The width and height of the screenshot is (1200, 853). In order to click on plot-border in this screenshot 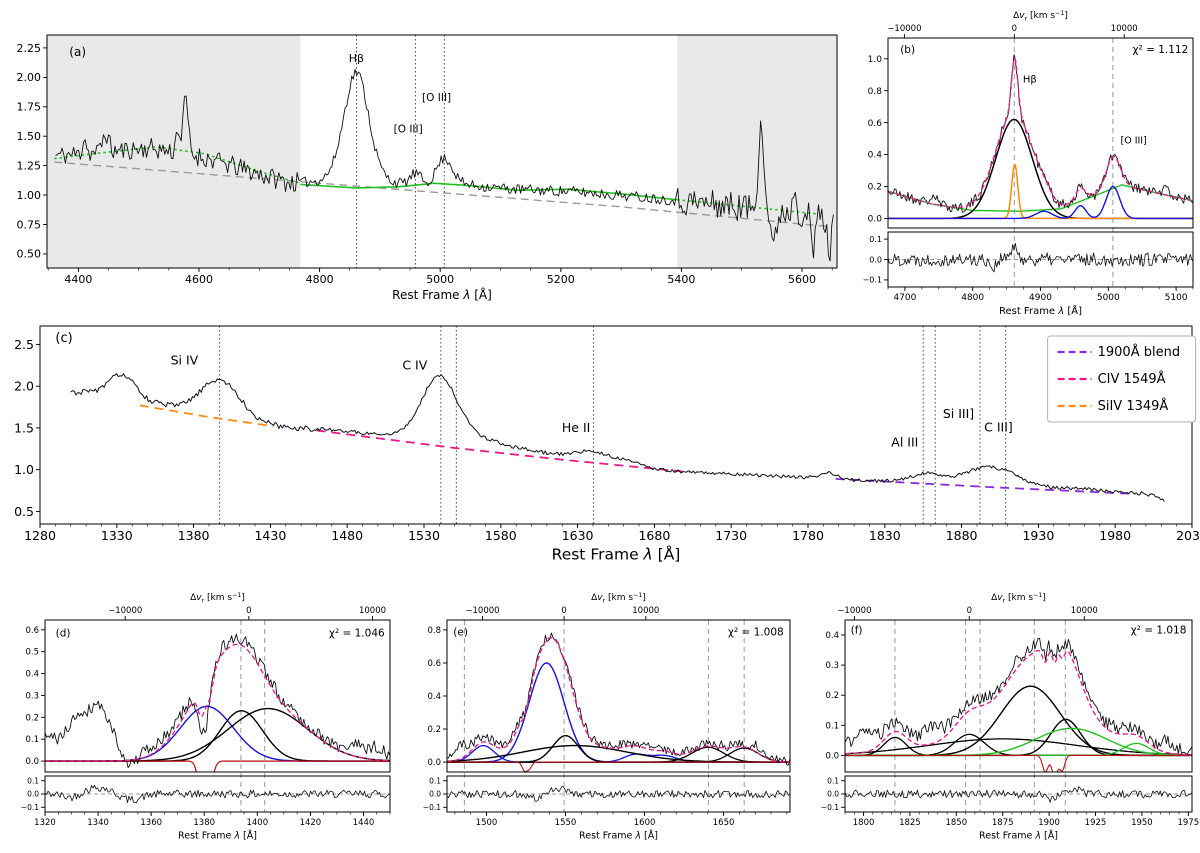, I will do `click(1040, 133)`.